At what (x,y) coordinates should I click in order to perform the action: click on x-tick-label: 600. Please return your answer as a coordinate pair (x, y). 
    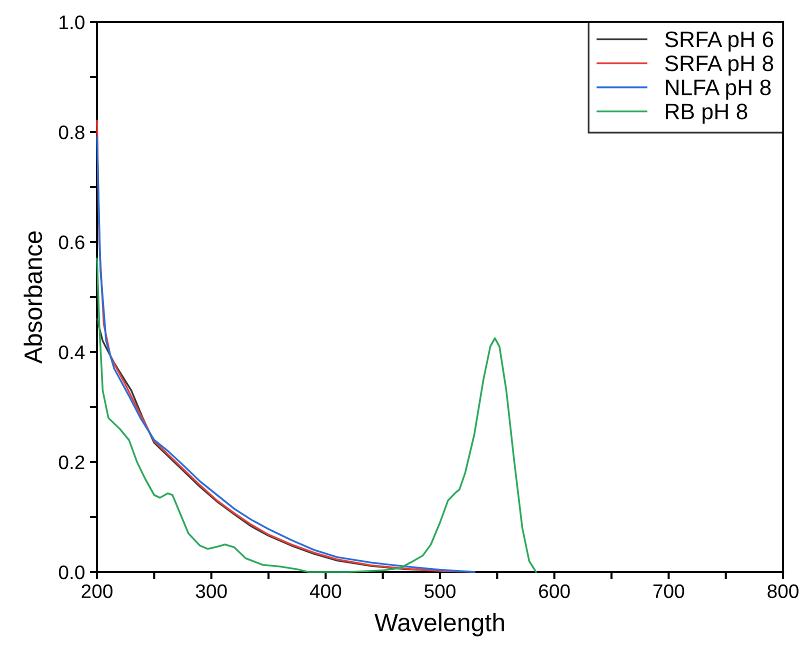
    Looking at the image, I should click on (554, 591).